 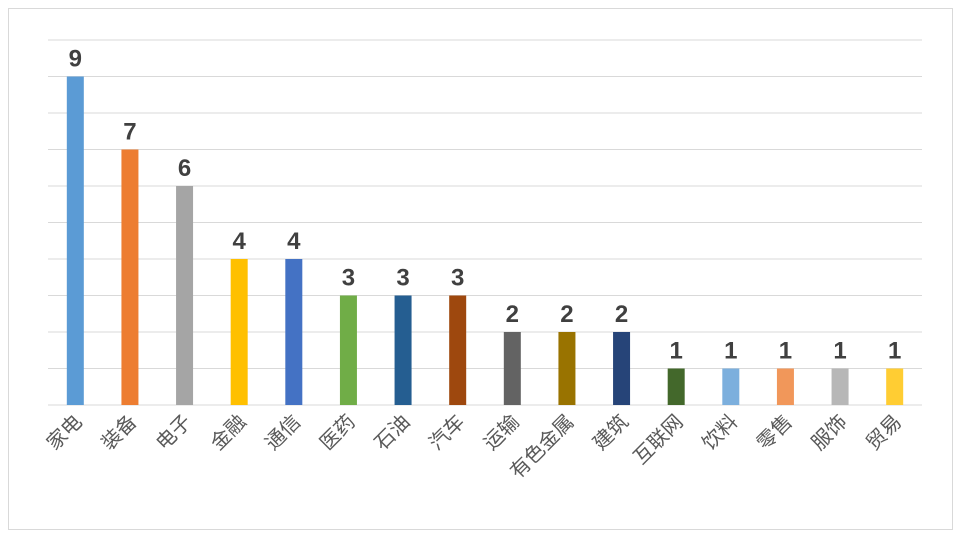 I want to click on category-label: 装备, so click(x=118, y=432).